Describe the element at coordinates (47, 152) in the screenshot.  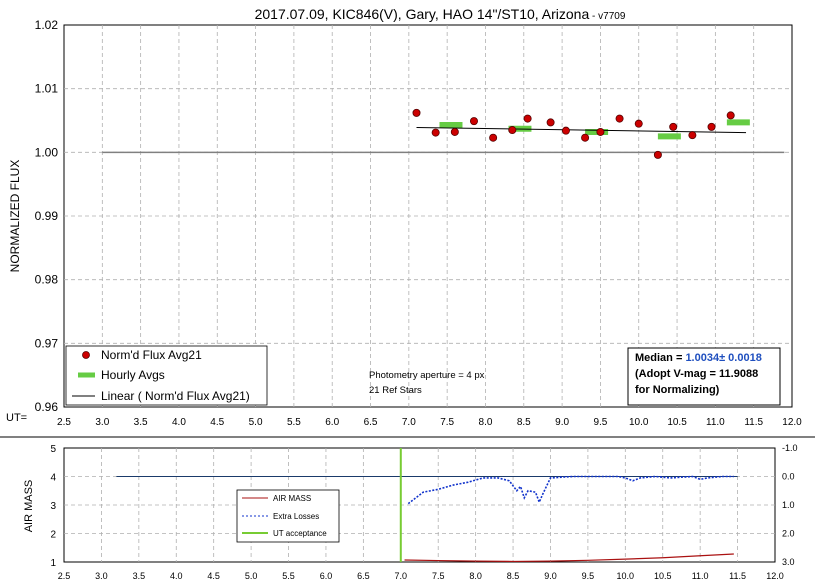
I see `top-y-tick-label: 1.00` at that location.